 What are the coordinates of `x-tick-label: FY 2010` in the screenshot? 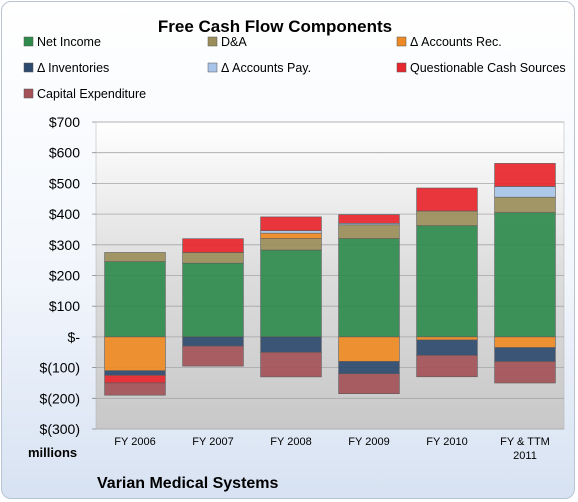 It's located at (446, 442).